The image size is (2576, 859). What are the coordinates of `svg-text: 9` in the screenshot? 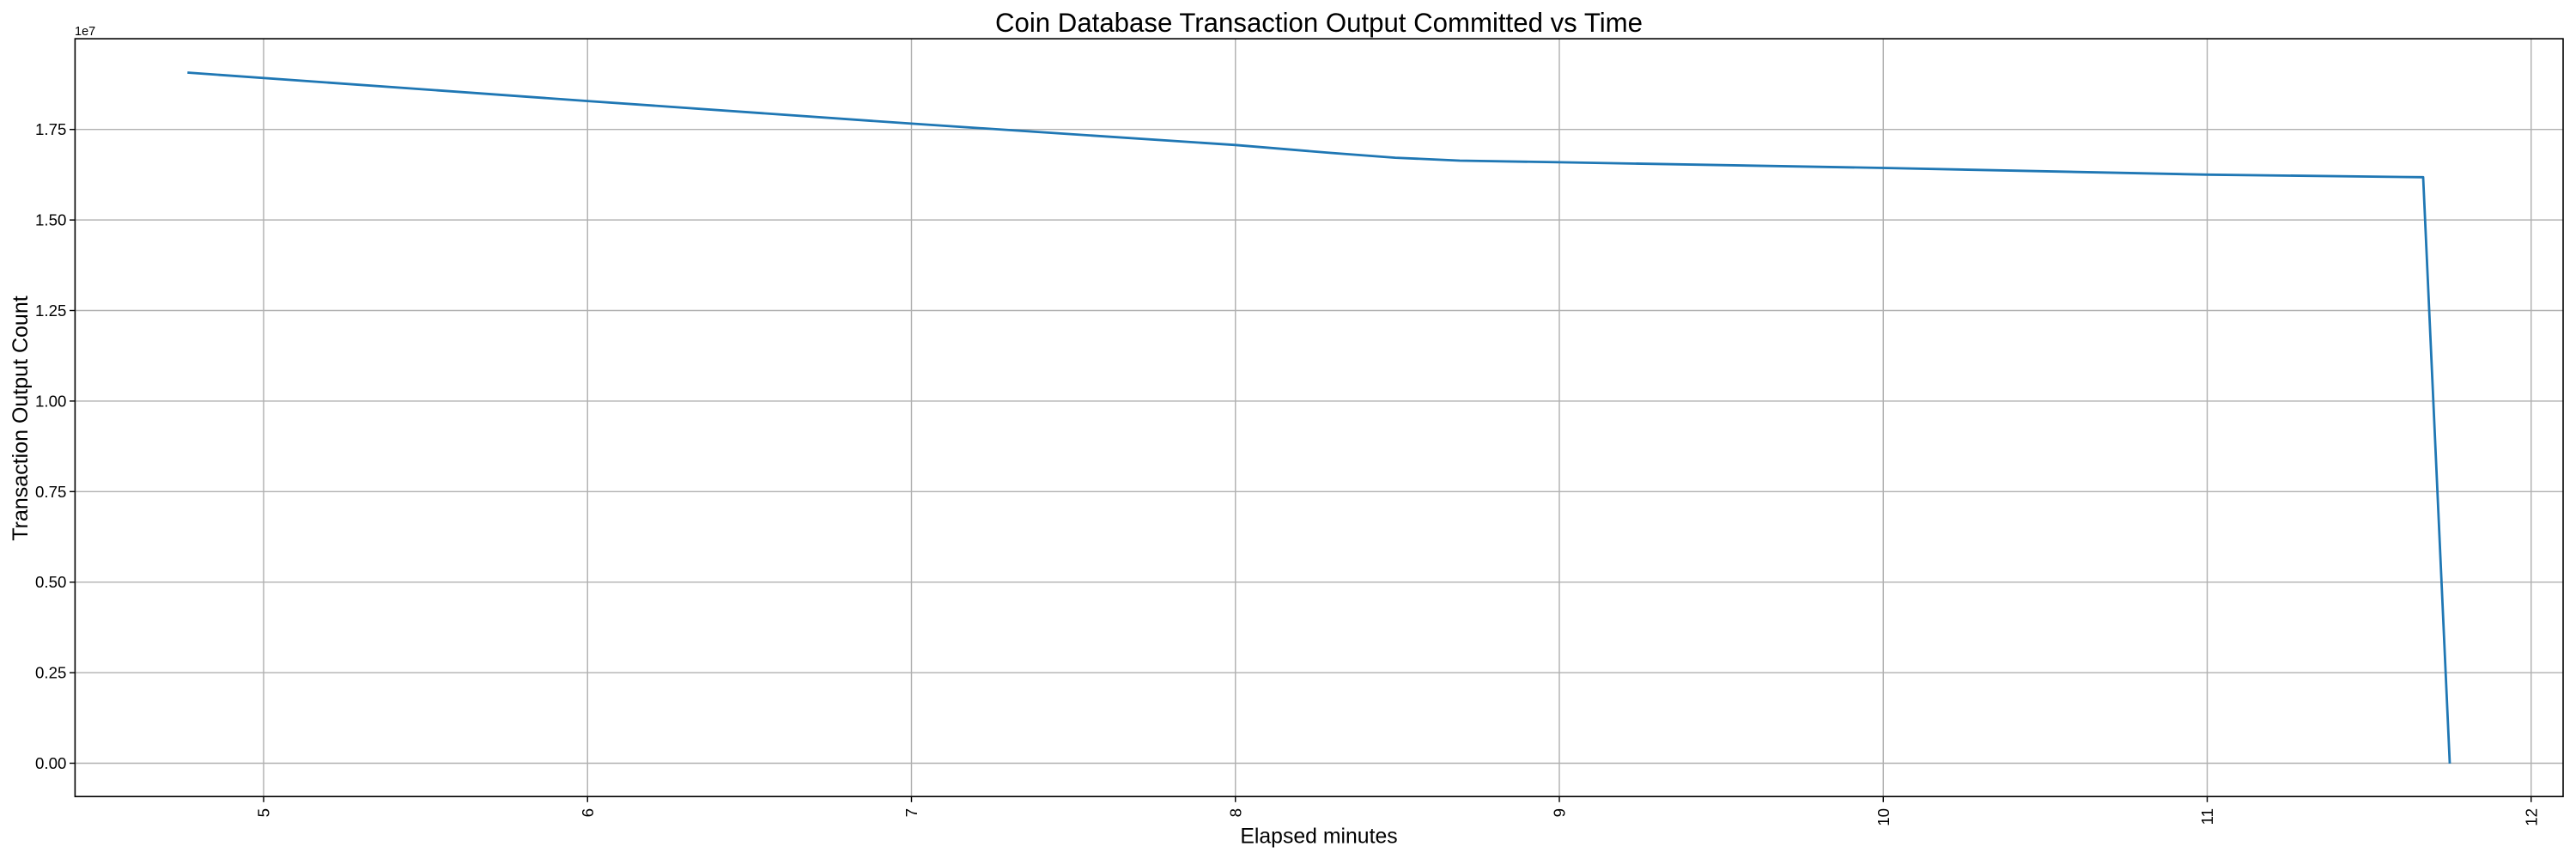 It's located at (1560, 812).